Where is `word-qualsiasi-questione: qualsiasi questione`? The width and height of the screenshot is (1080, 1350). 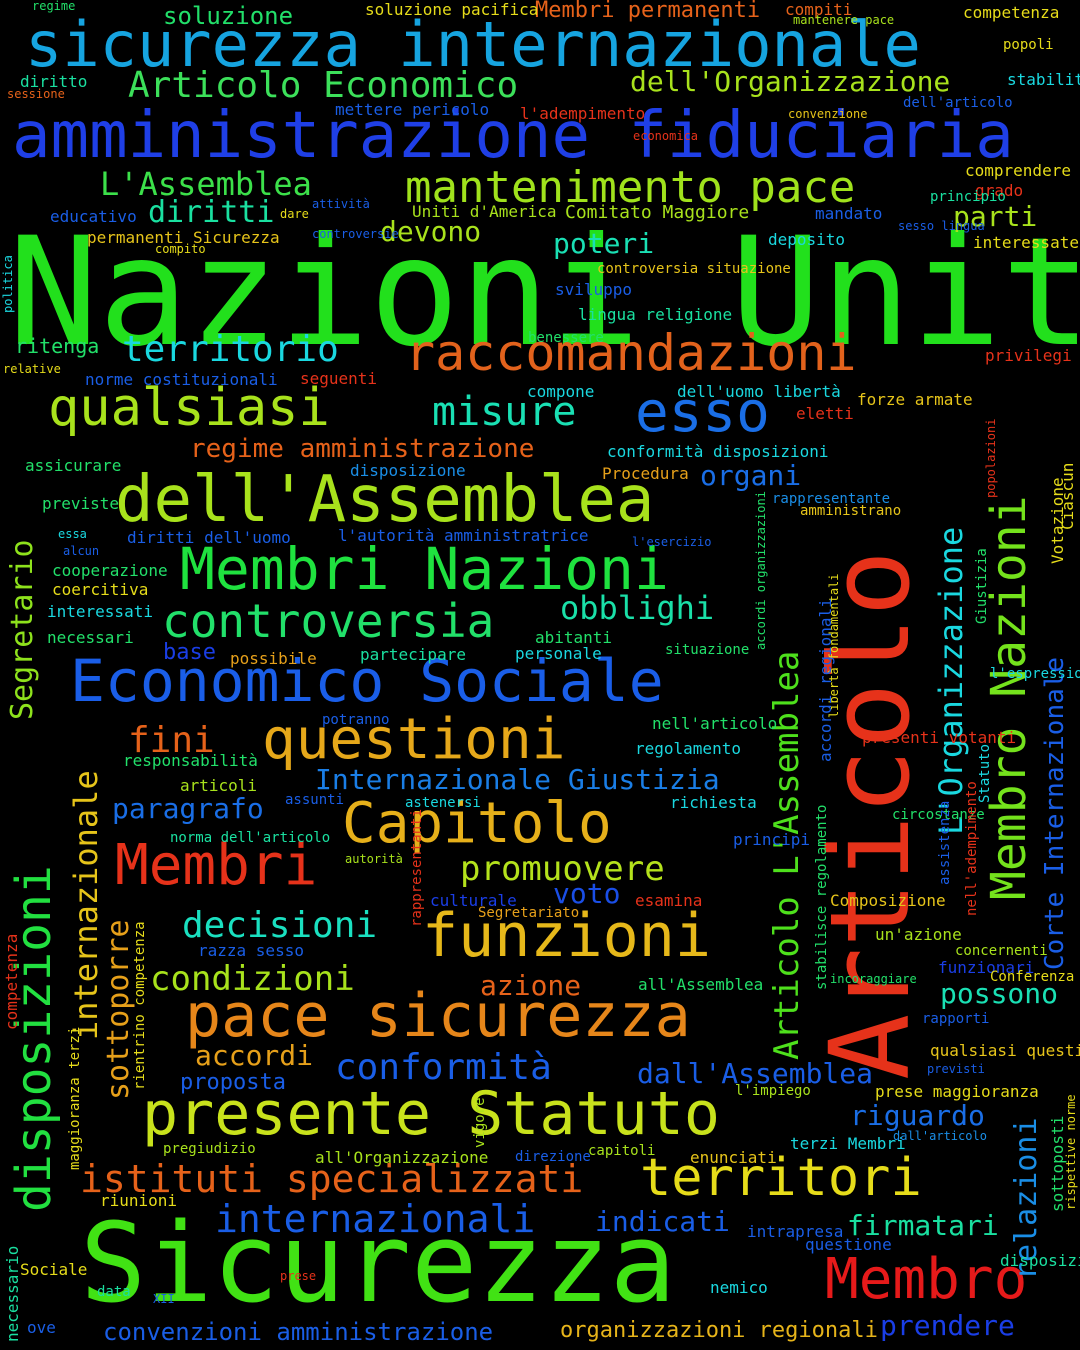
word-qualsiasi-questione: qualsiasi questione is located at coordinates (1005, 1050).